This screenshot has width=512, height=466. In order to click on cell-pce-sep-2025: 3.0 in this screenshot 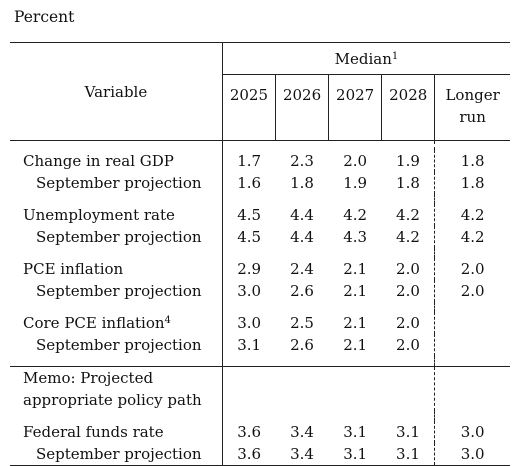, I will do `click(249, 291)`.